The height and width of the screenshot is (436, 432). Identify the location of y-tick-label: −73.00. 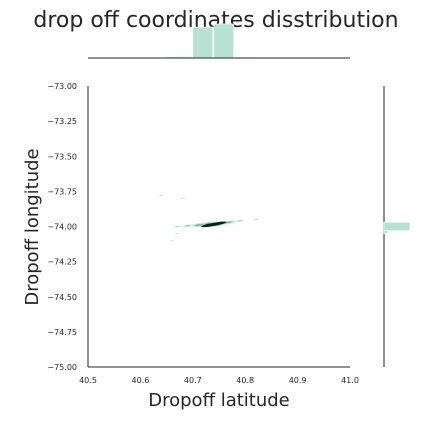
(62, 86).